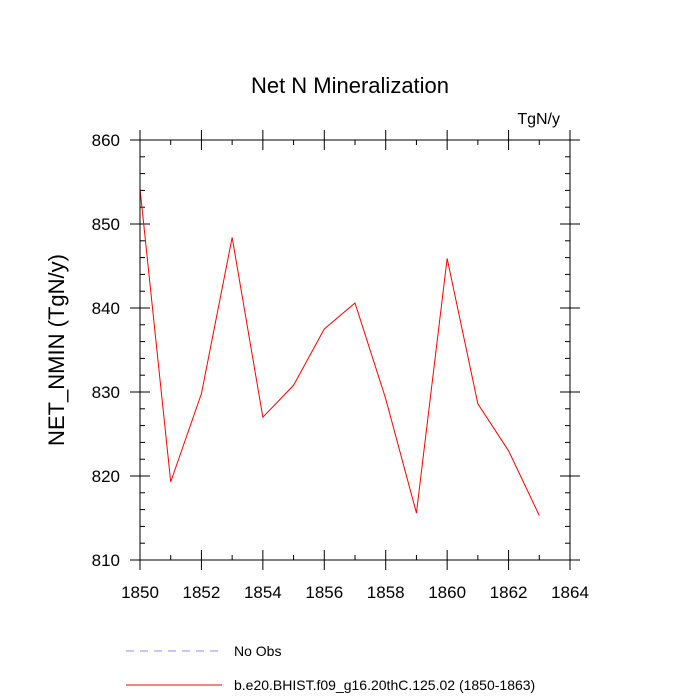 This screenshot has width=700, height=700. I want to click on x-tick-label: 1856, so click(324, 592).